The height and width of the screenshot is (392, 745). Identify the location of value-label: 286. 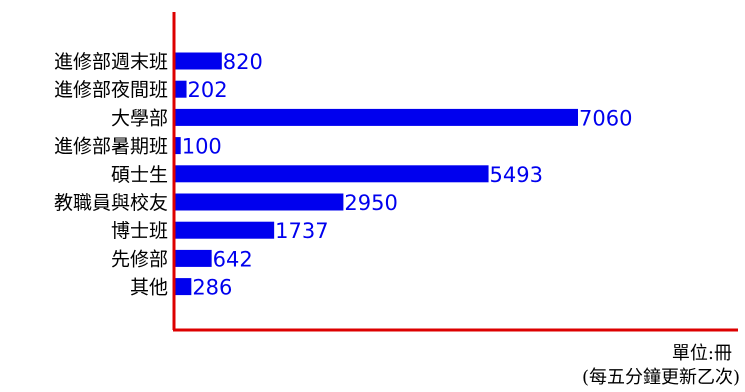
(212, 288).